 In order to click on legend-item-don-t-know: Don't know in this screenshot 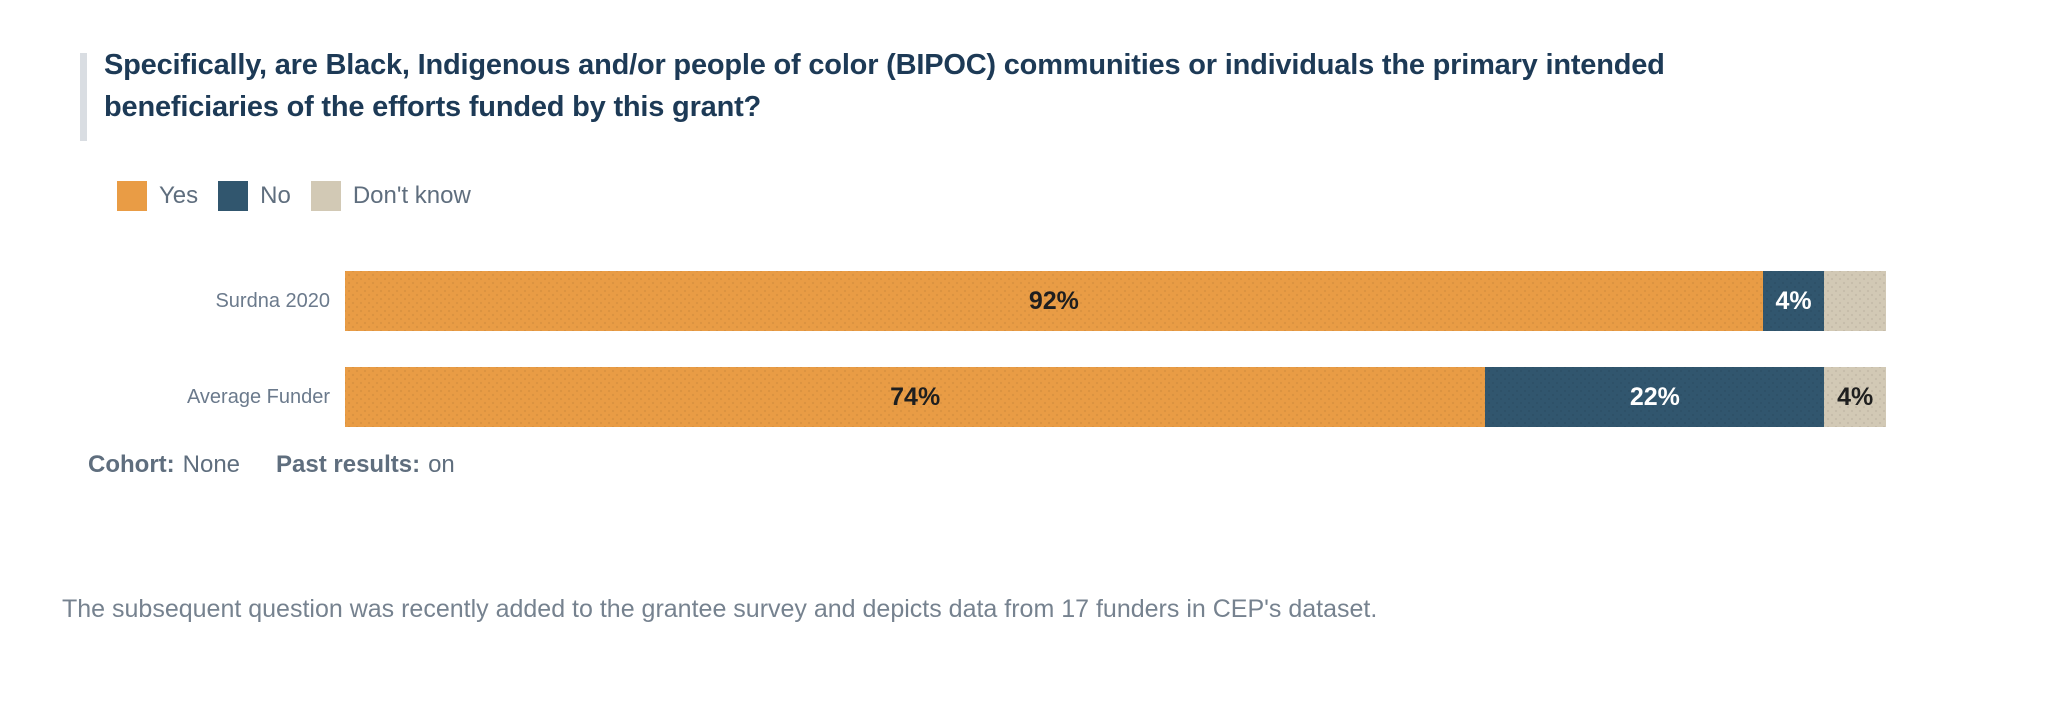, I will do `click(390, 196)`.